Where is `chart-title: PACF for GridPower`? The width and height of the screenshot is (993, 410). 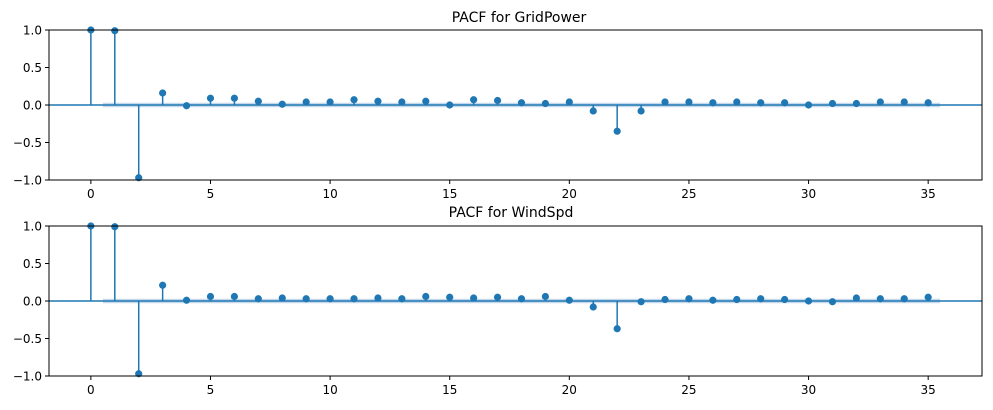 chart-title: PACF for GridPower is located at coordinates (519, 18).